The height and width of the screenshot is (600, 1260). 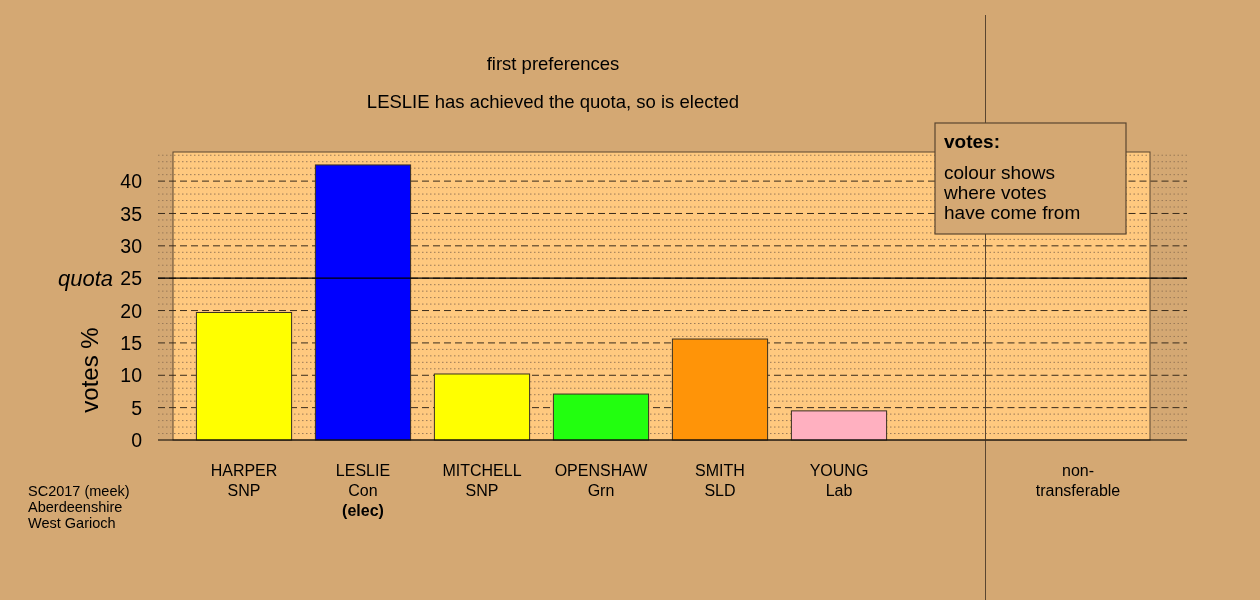 What do you see at coordinates (131, 342) in the screenshot?
I see `y-tick-label: 15` at bounding box center [131, 342].